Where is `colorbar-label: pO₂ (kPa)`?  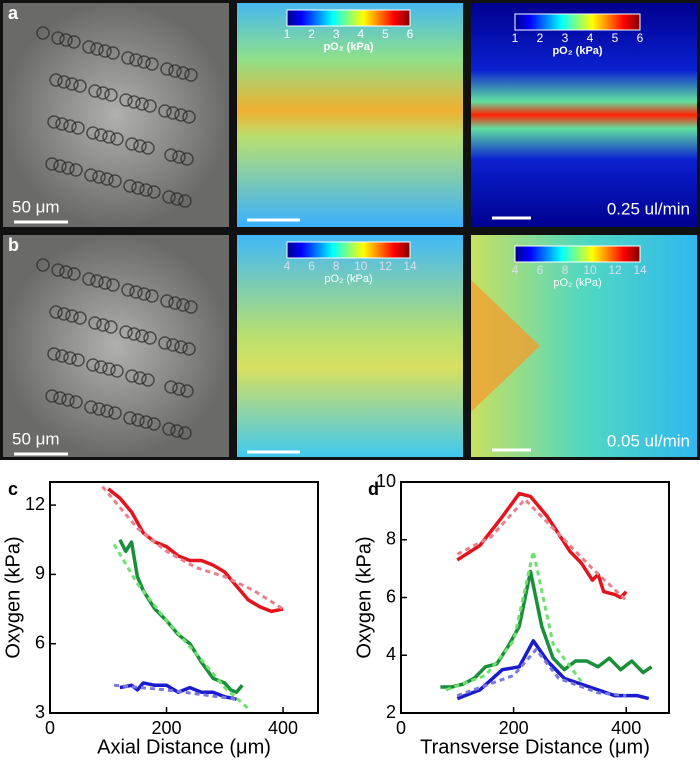 colorbar-label: pO₂ (kPa) is located at coordinates (577, 283).